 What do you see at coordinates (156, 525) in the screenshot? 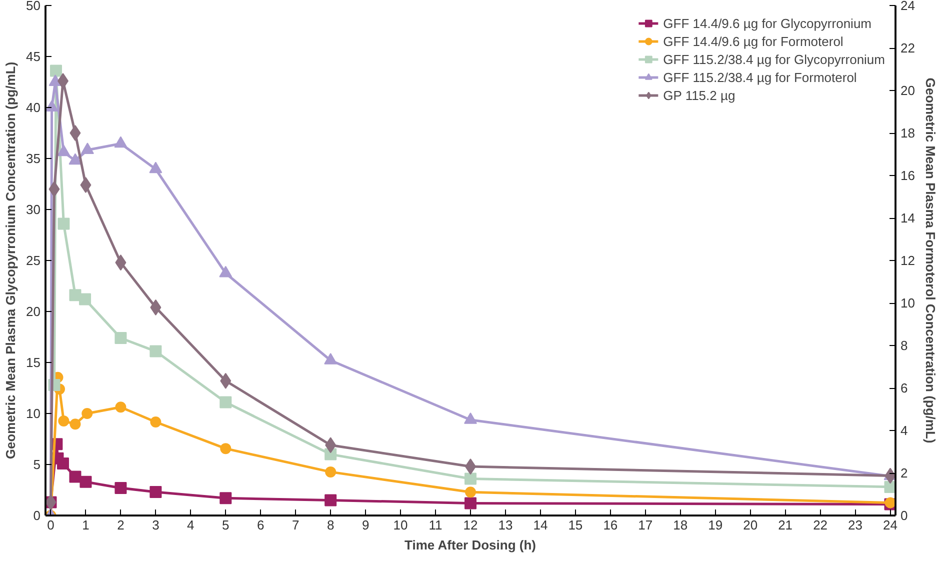
I see `x-tick-label: 3` at bounding box center [156, 525].